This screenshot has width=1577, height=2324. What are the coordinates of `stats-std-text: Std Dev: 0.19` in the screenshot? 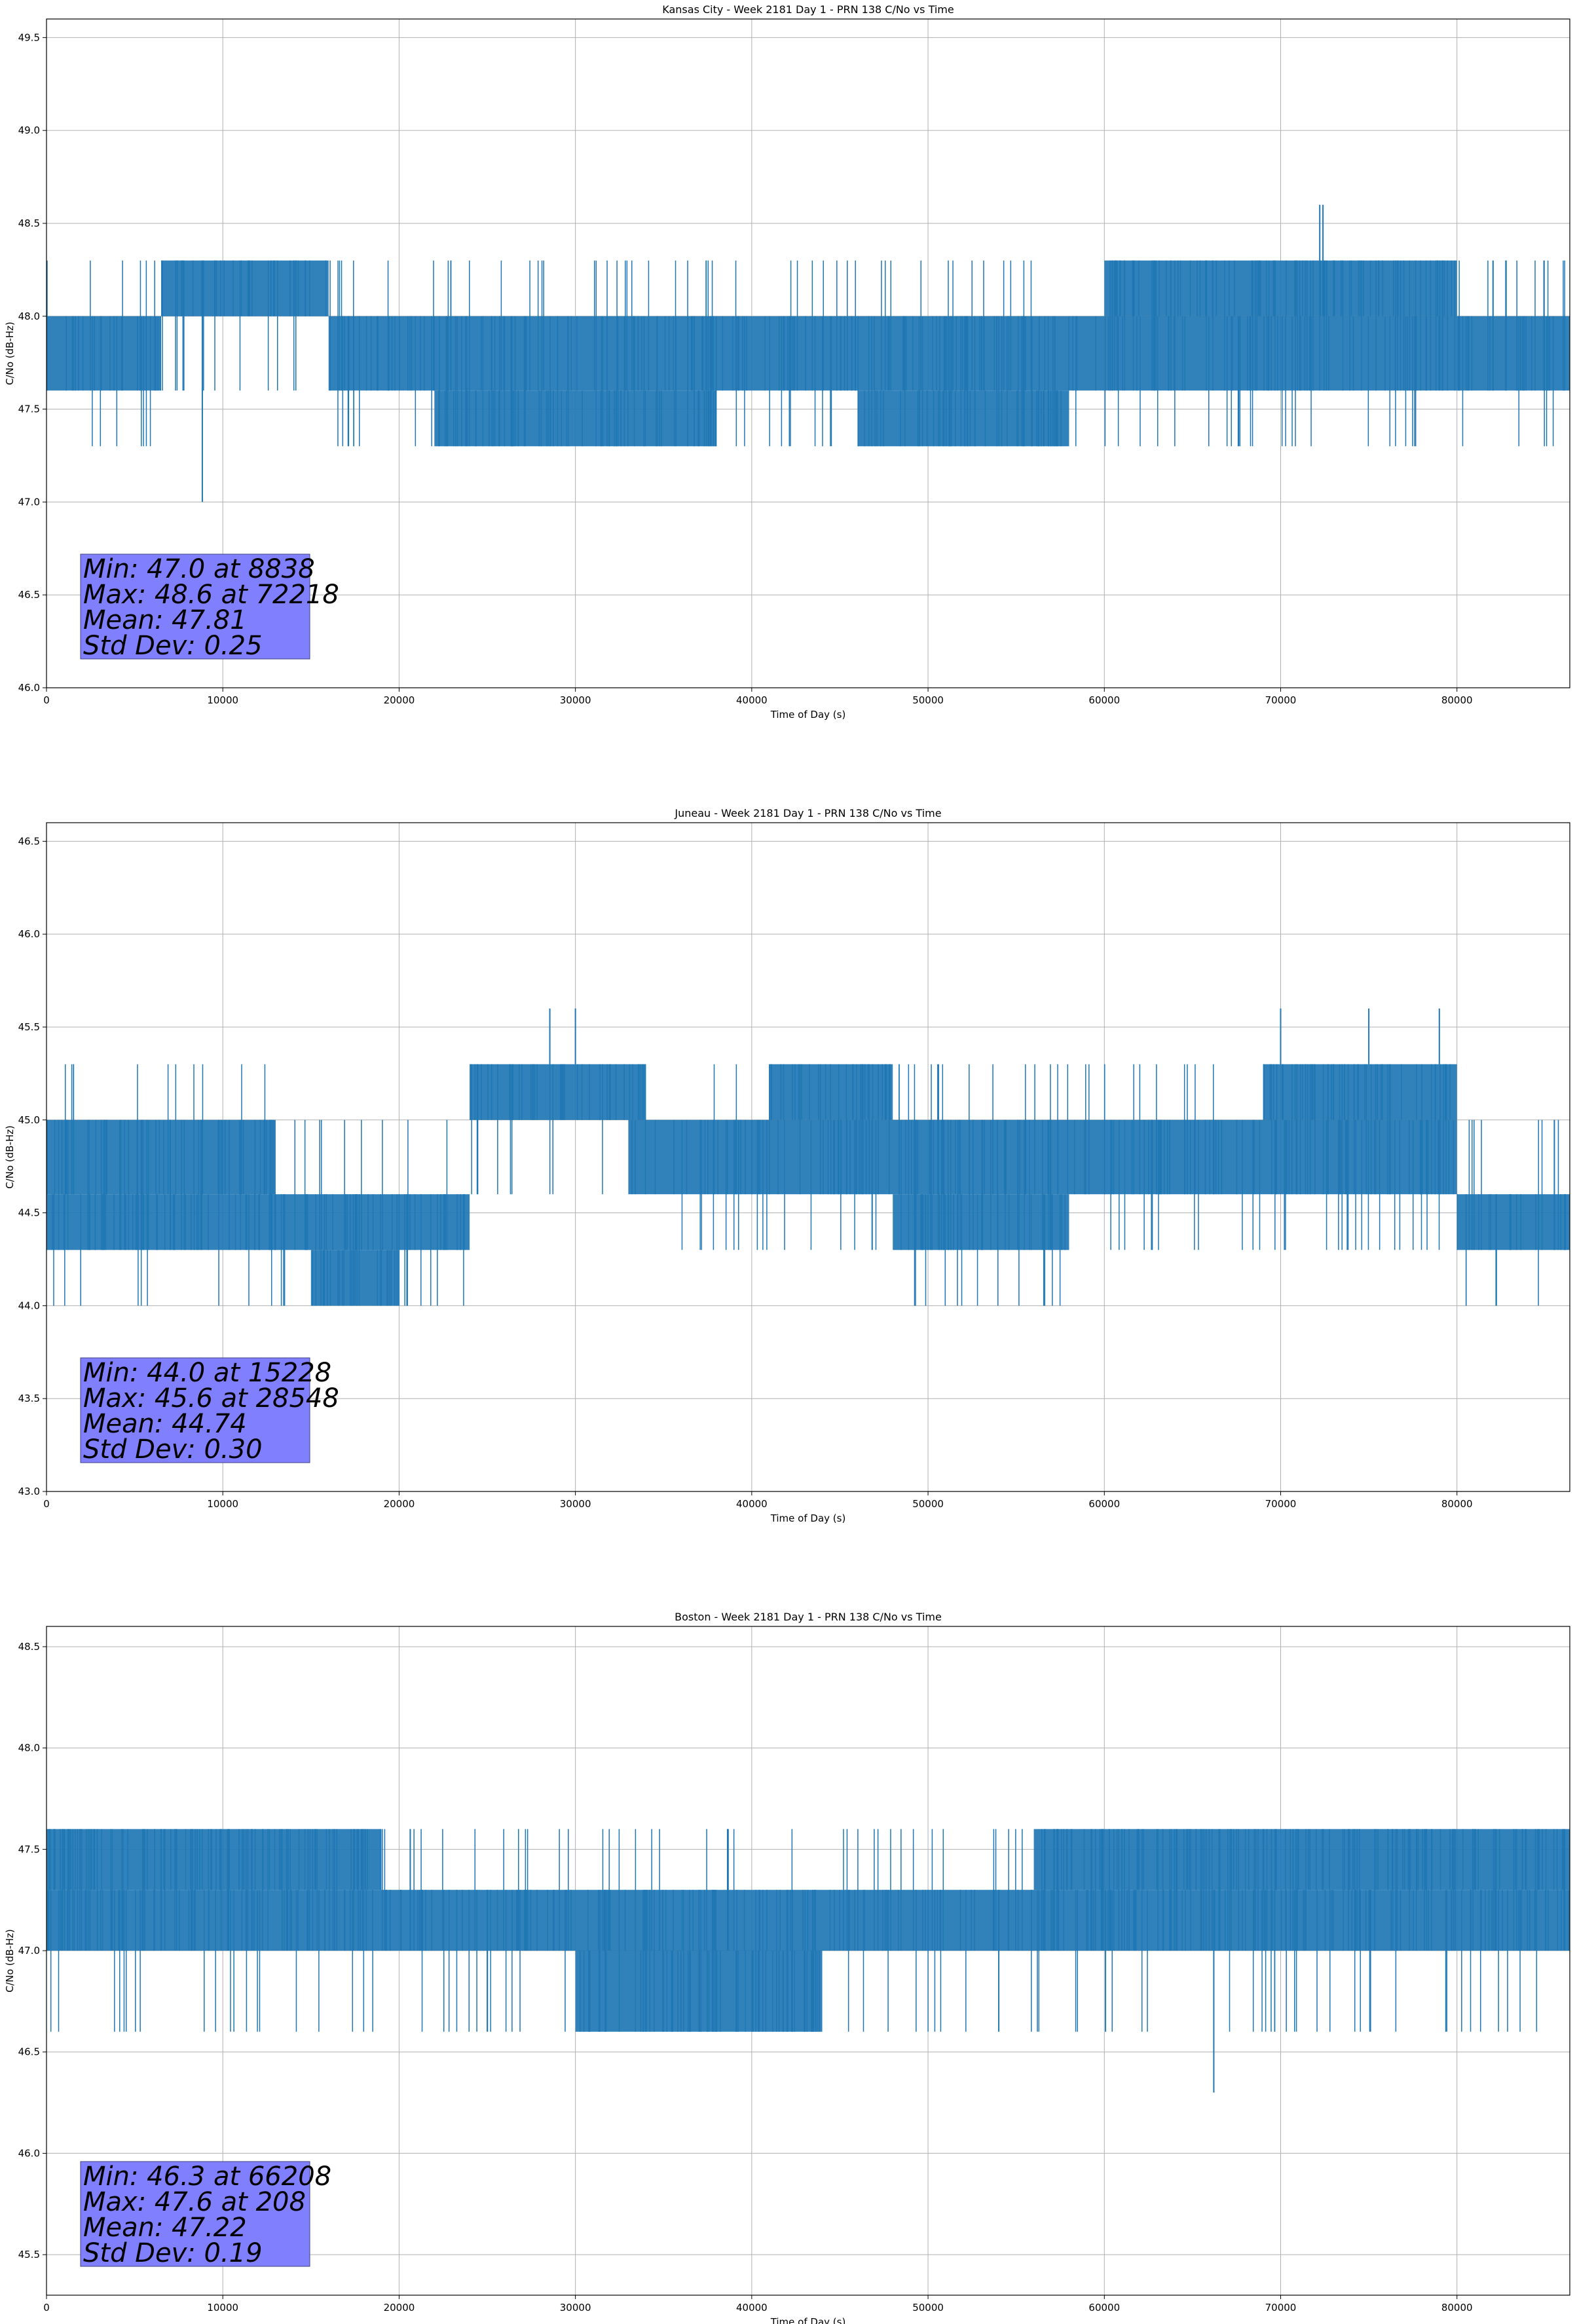 It's located at (173, 2253).